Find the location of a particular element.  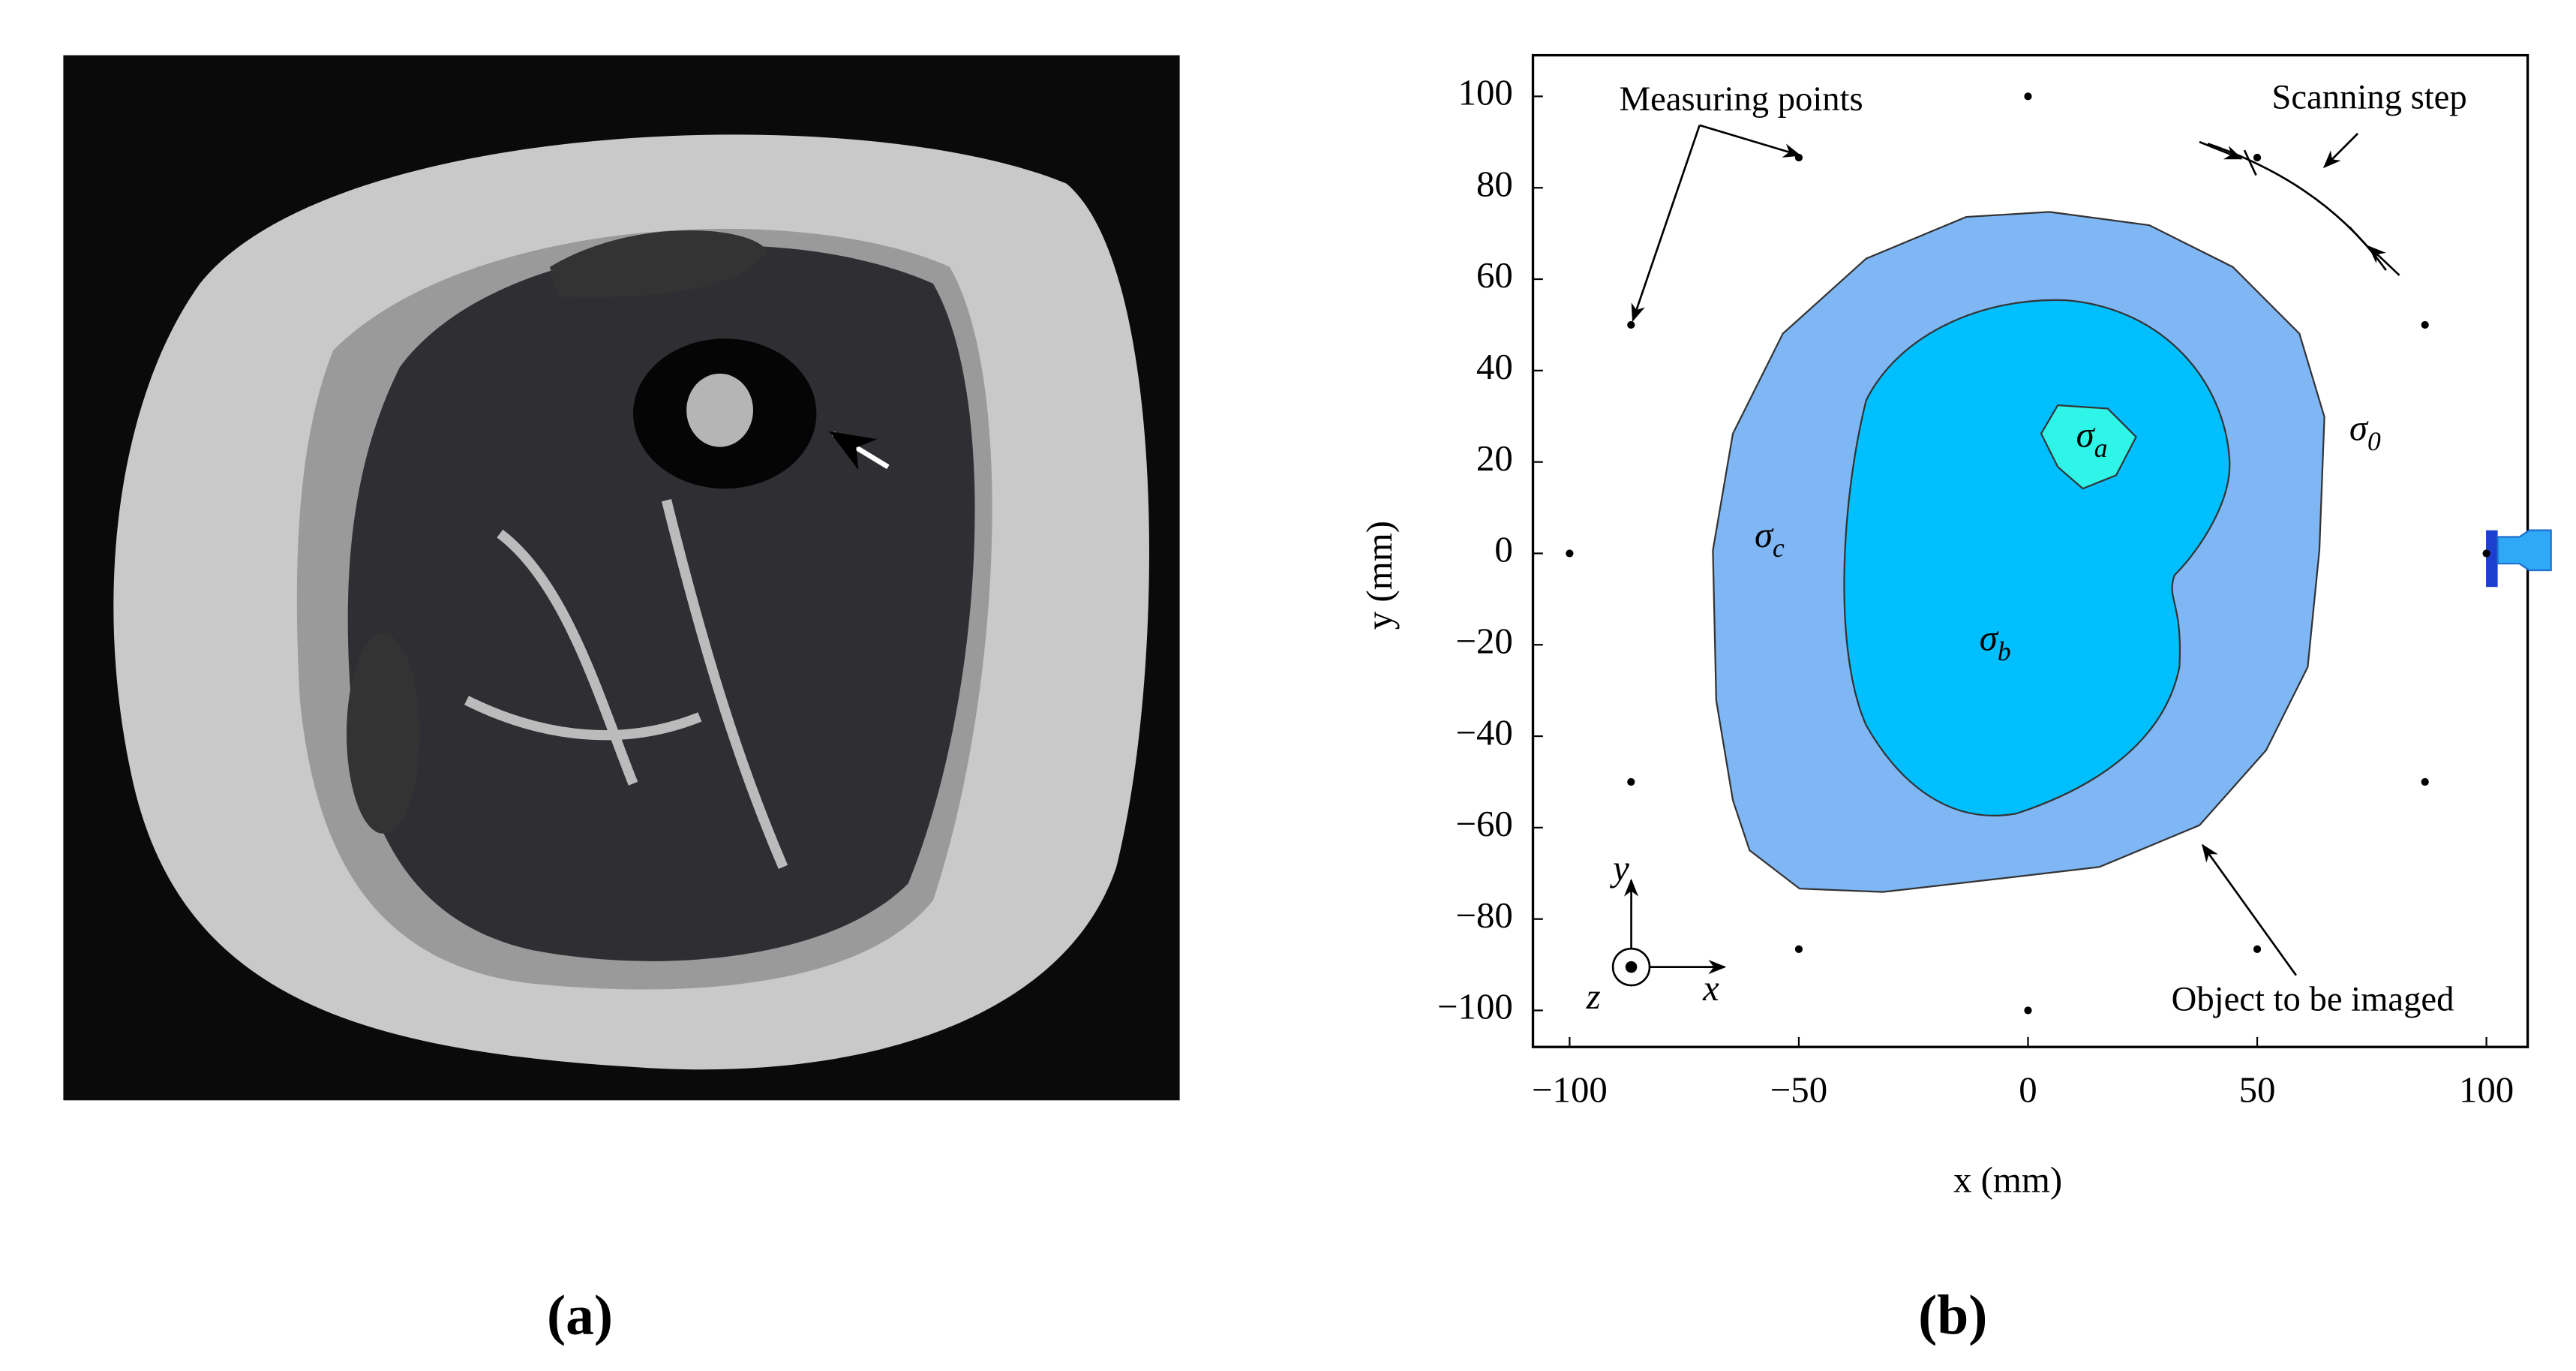

antenna is located at coordinates (2519, 558).